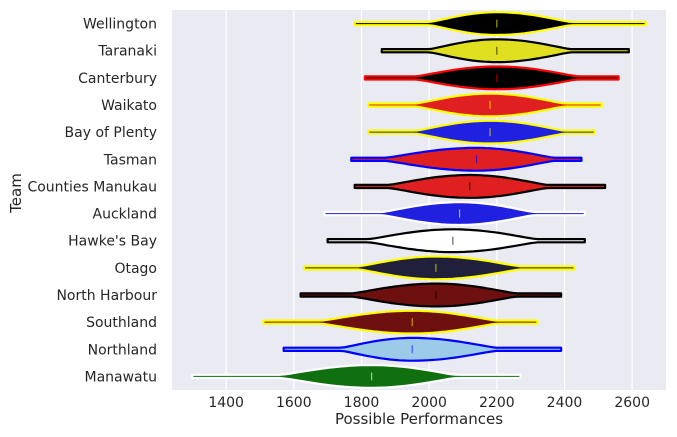 The width and height of the screenshot is (677, 437). I want to click on y-tick-label: Auckland, so click(125, 215).